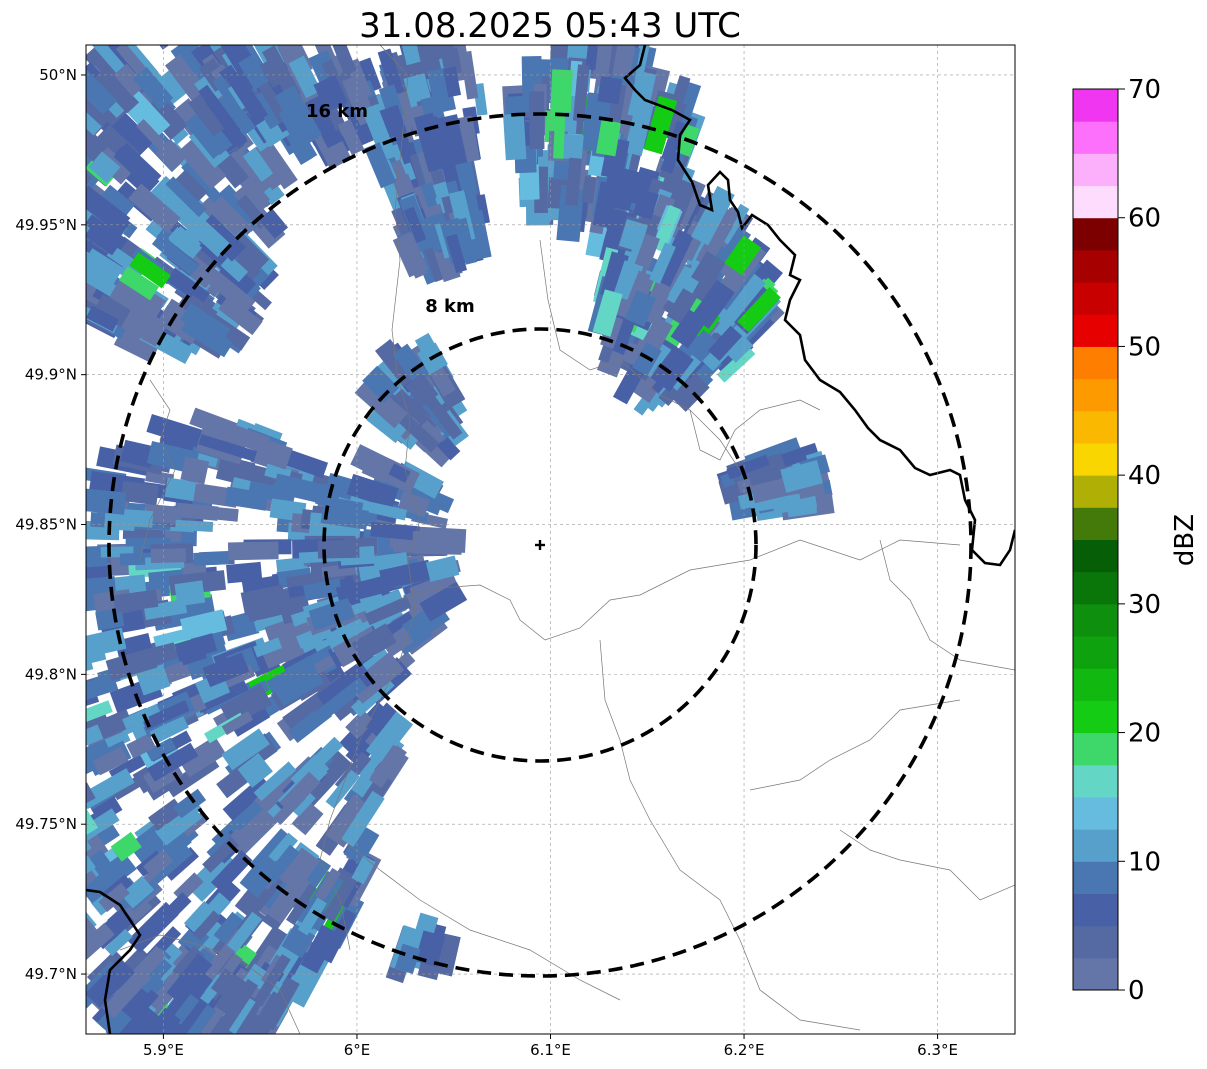  What do you see at coordinates (937, 1050) in the screenshot?
I see `x-tick-label: 6.3°E` at bounding box center [937, 1050].